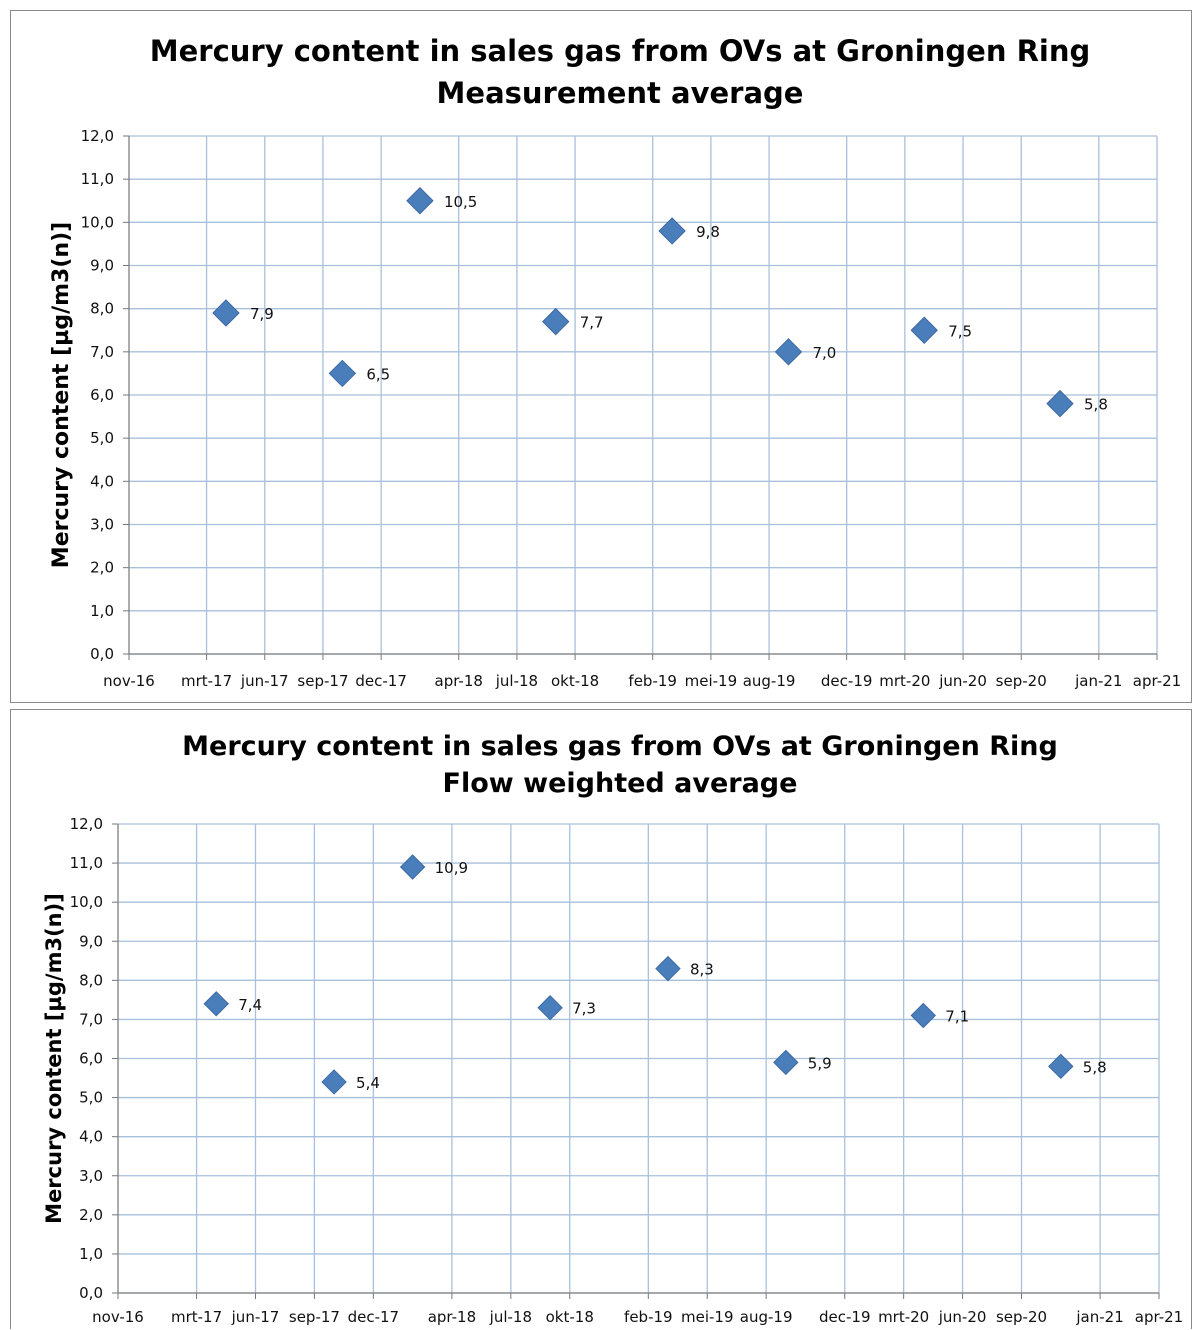 This screenshot has height=1330, width=1192. I want to click on chart-subtitle: Flow weighted average, so click(620, 783).